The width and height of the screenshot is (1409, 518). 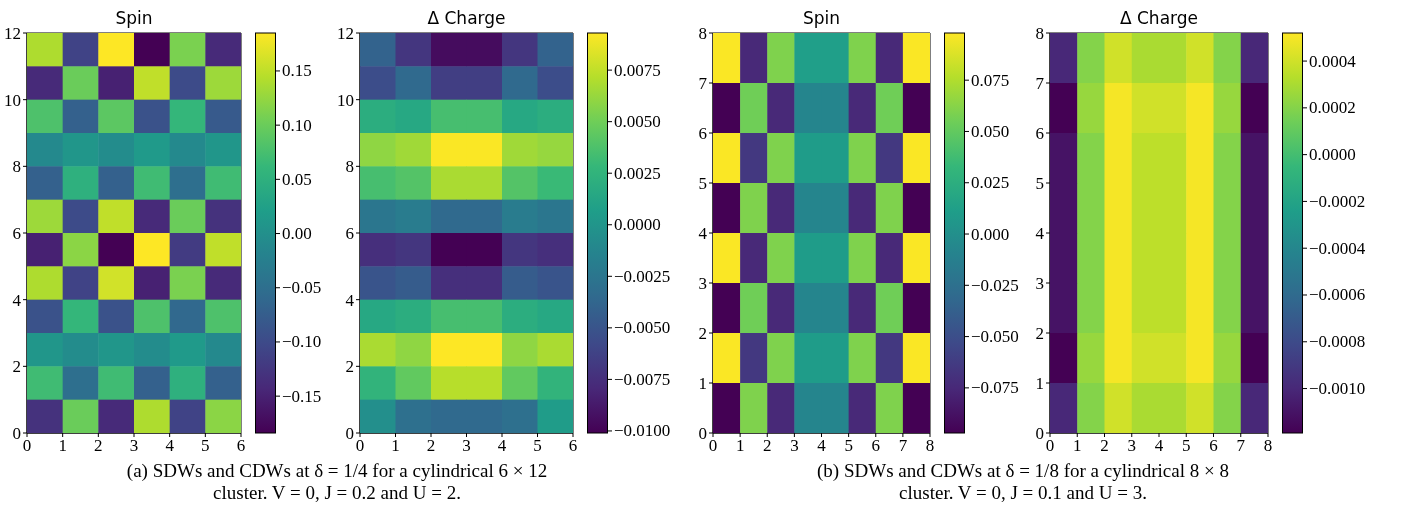 I want to click on color-bar-label: 0.0004, so click(x=1333, y=61).